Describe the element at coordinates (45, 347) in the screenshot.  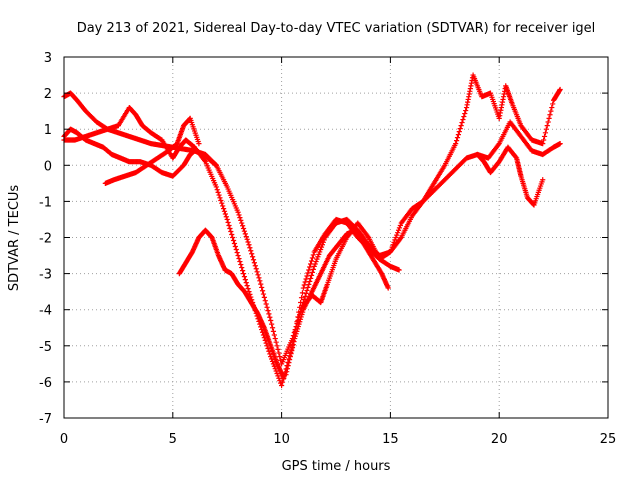
I see `y-tick-label: -5` at that location.